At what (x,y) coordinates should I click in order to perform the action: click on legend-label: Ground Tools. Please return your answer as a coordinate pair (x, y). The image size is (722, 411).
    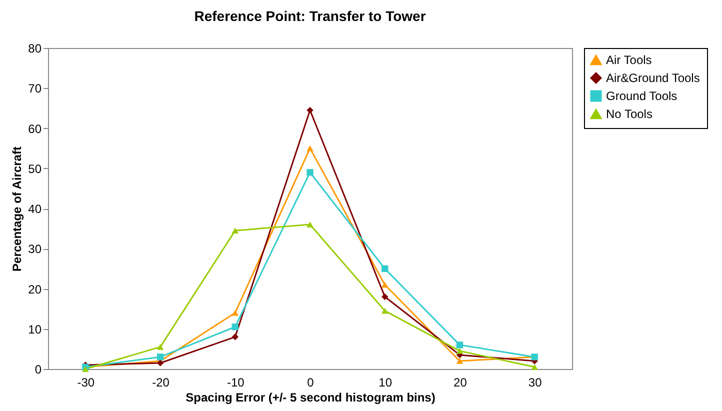
    Looking at the image, I should click on (642, 96).